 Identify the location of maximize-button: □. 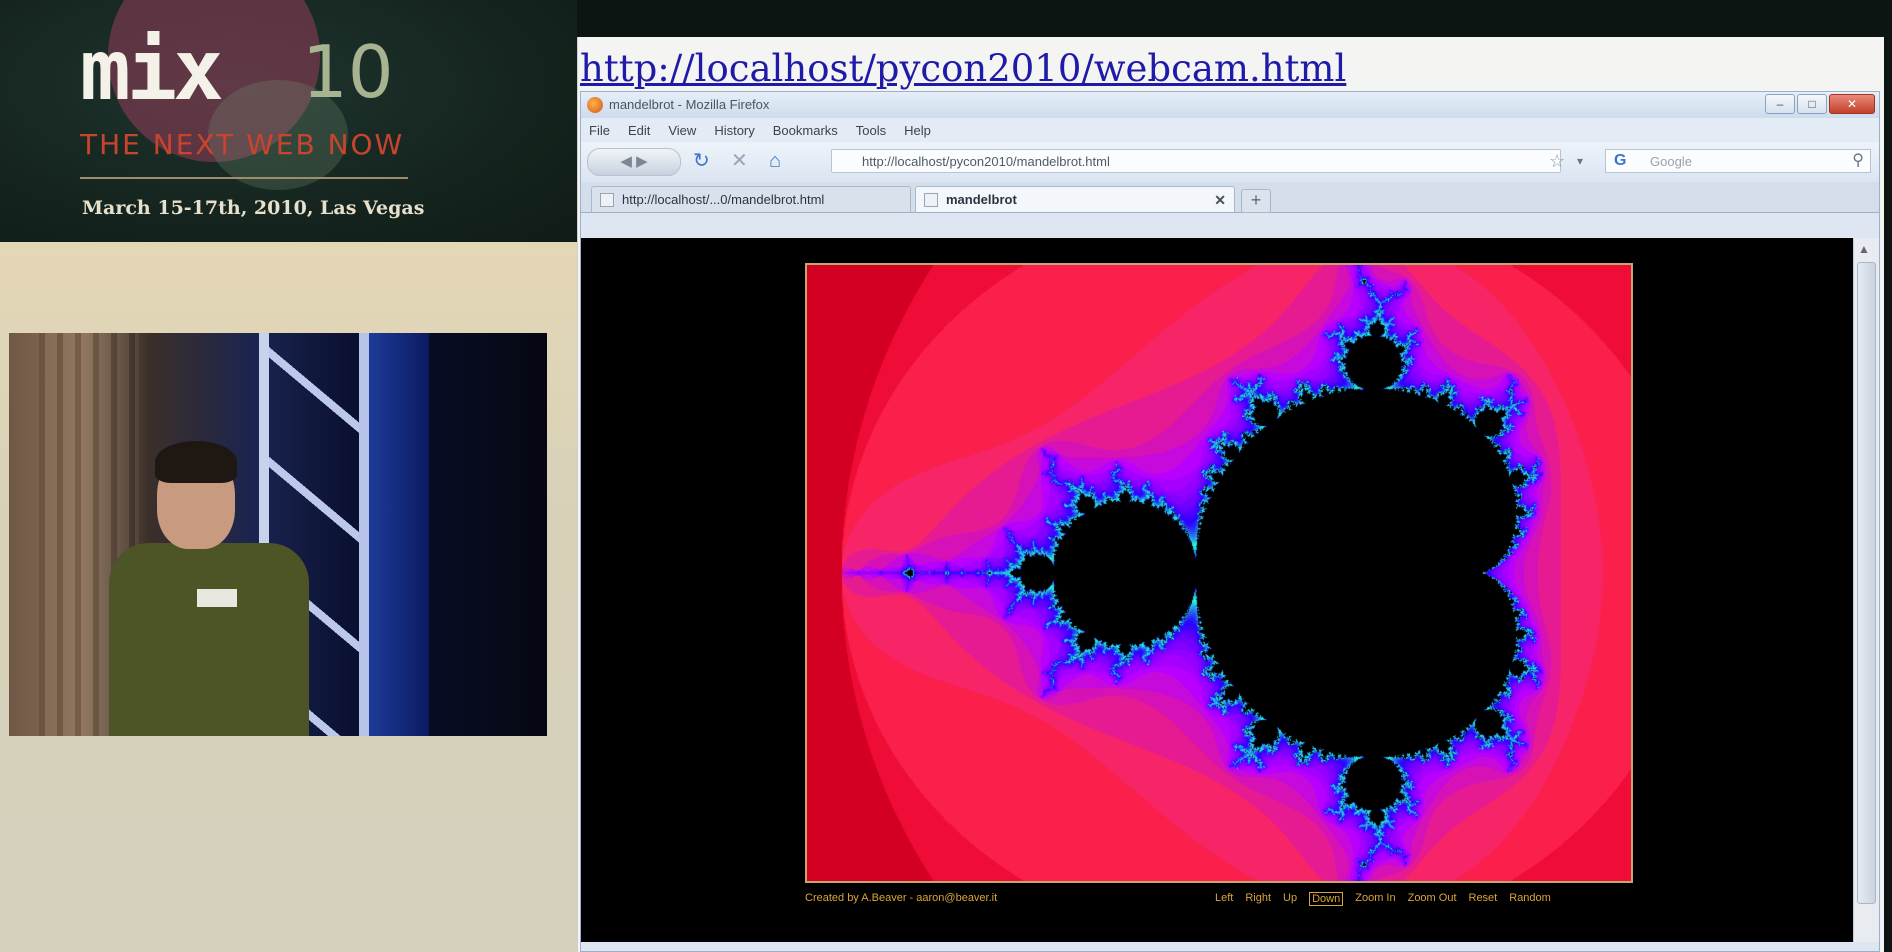
(1812, 104).